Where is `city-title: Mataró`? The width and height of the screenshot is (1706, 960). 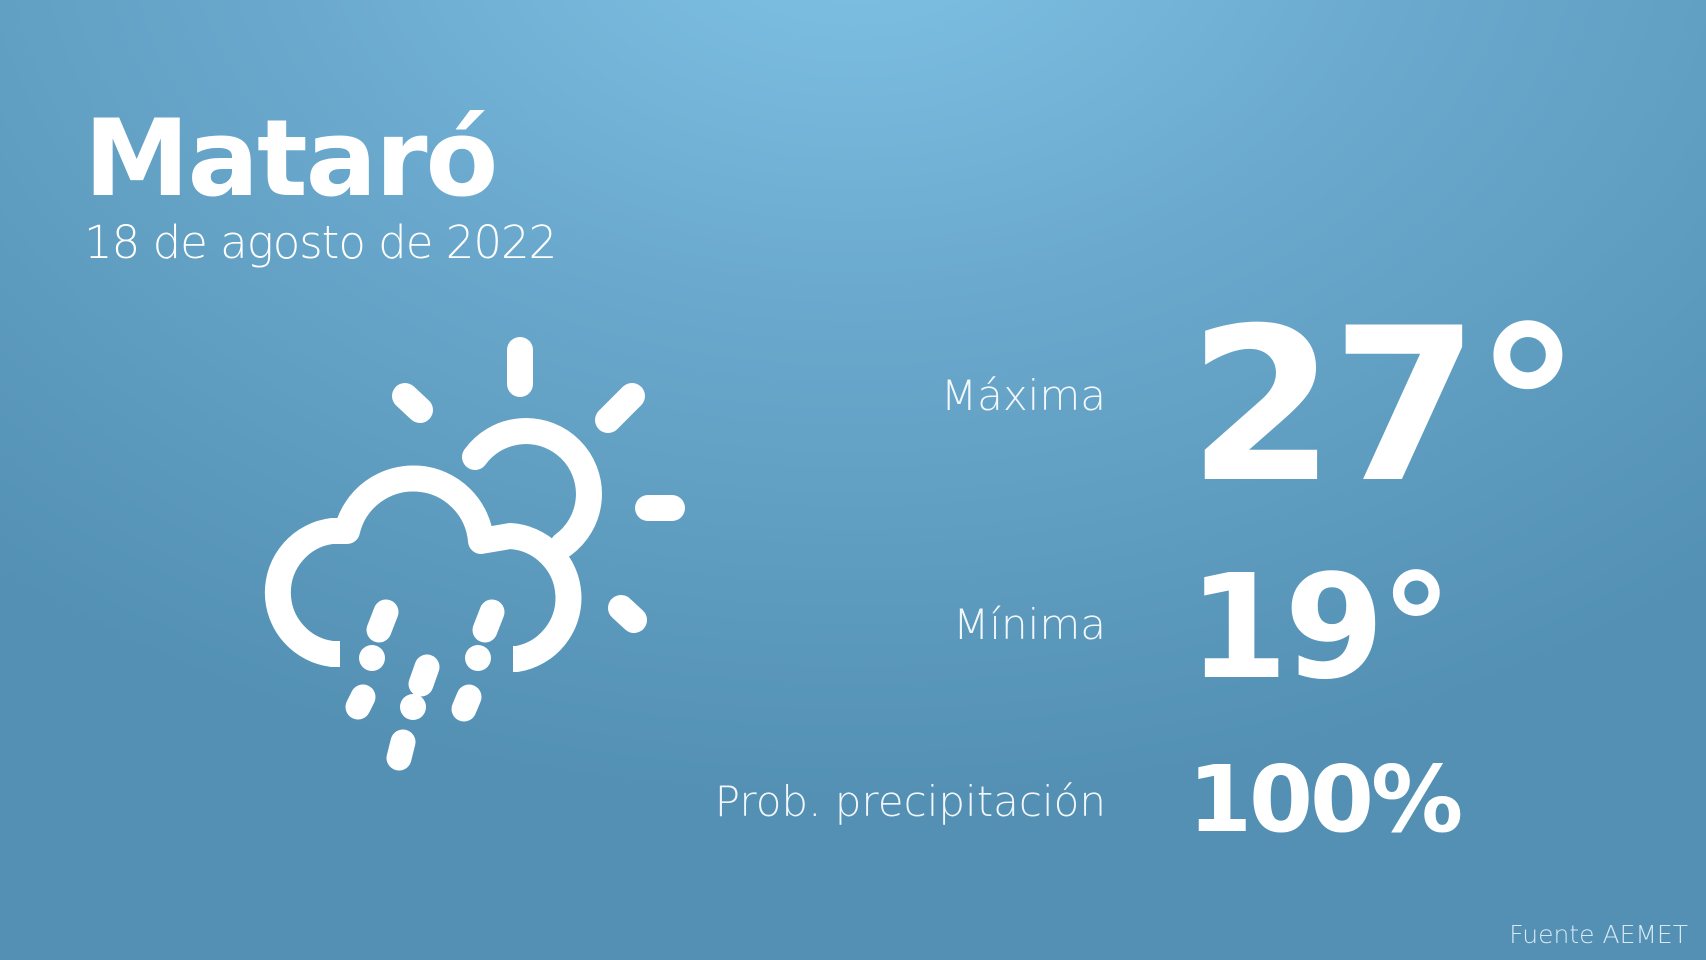
city-title: Mataró is located at coordinates (291, 158).